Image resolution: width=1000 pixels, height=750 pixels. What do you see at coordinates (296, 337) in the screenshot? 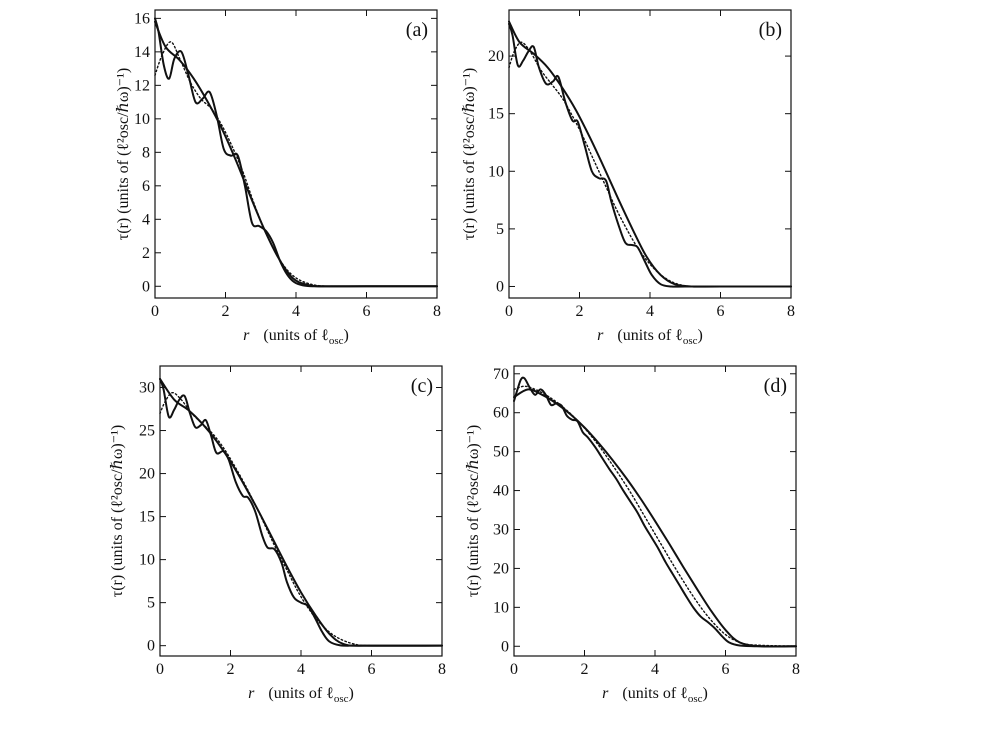
I see `panel-a-xlabel: r (units of ℓosc)` at bounding box center [296, 337].